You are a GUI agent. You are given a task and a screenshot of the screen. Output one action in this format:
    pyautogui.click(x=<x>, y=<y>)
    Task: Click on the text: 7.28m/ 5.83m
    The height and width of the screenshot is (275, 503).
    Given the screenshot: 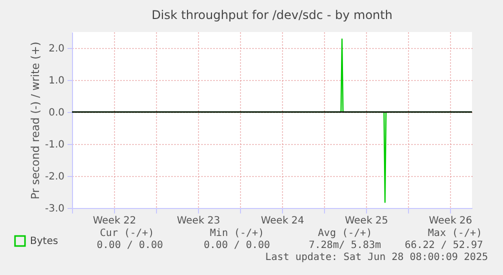 What is the action you would take?
    pyautogui.click(x=344, y=245)
    